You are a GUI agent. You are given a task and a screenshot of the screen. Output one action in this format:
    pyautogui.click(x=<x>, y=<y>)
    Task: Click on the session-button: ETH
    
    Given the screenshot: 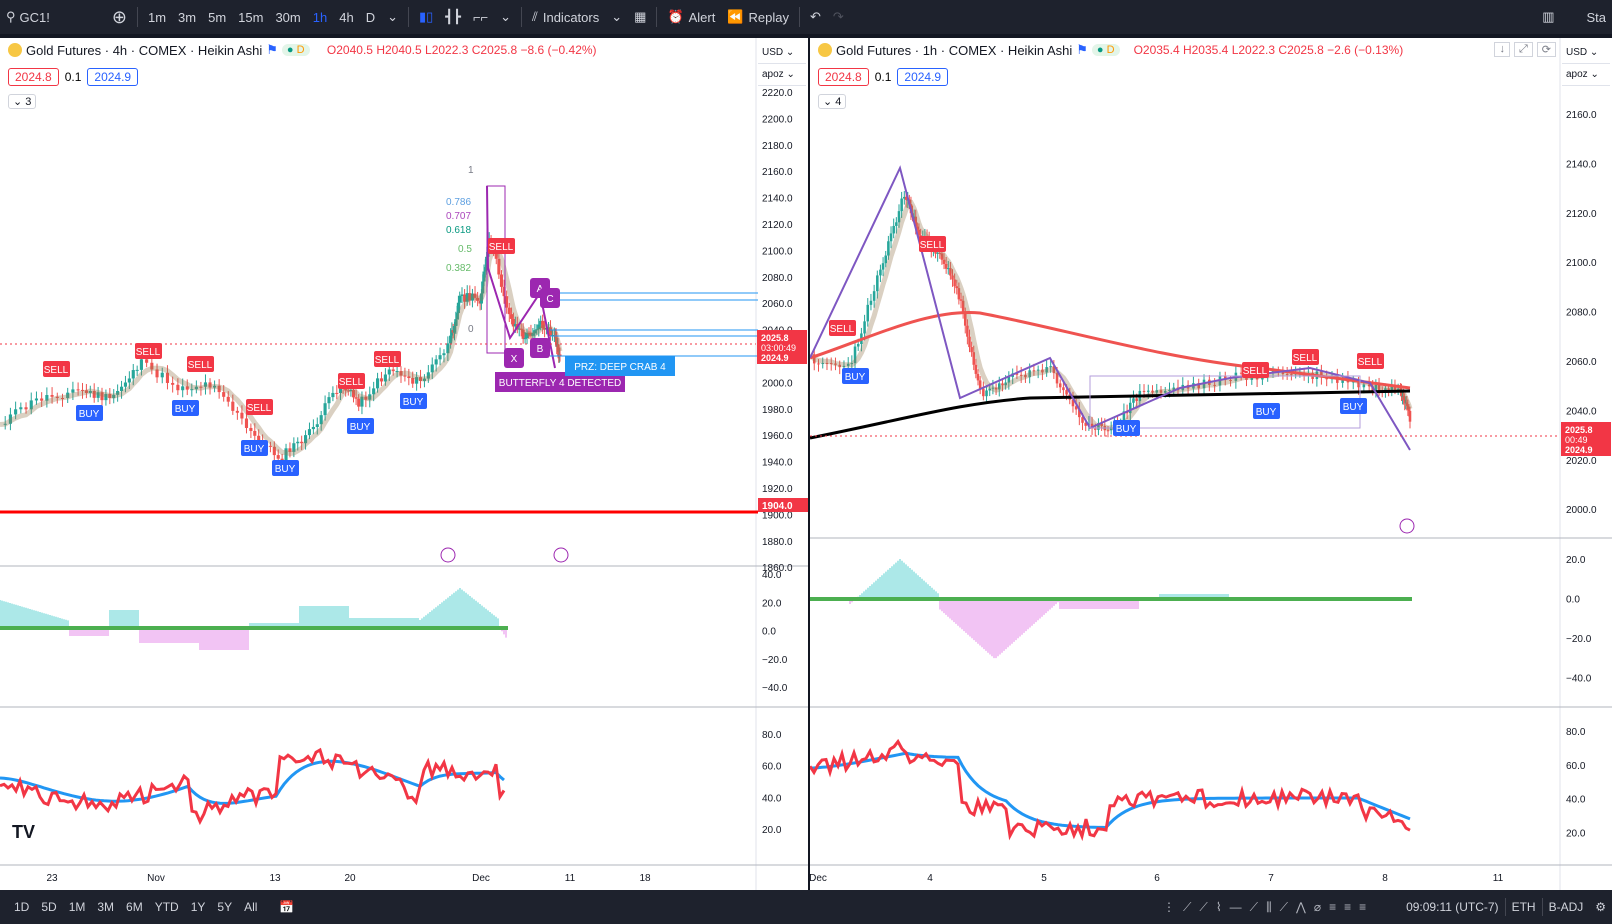 What is the action you would take?
    pyautogui.click(x=1523, y=907)
    